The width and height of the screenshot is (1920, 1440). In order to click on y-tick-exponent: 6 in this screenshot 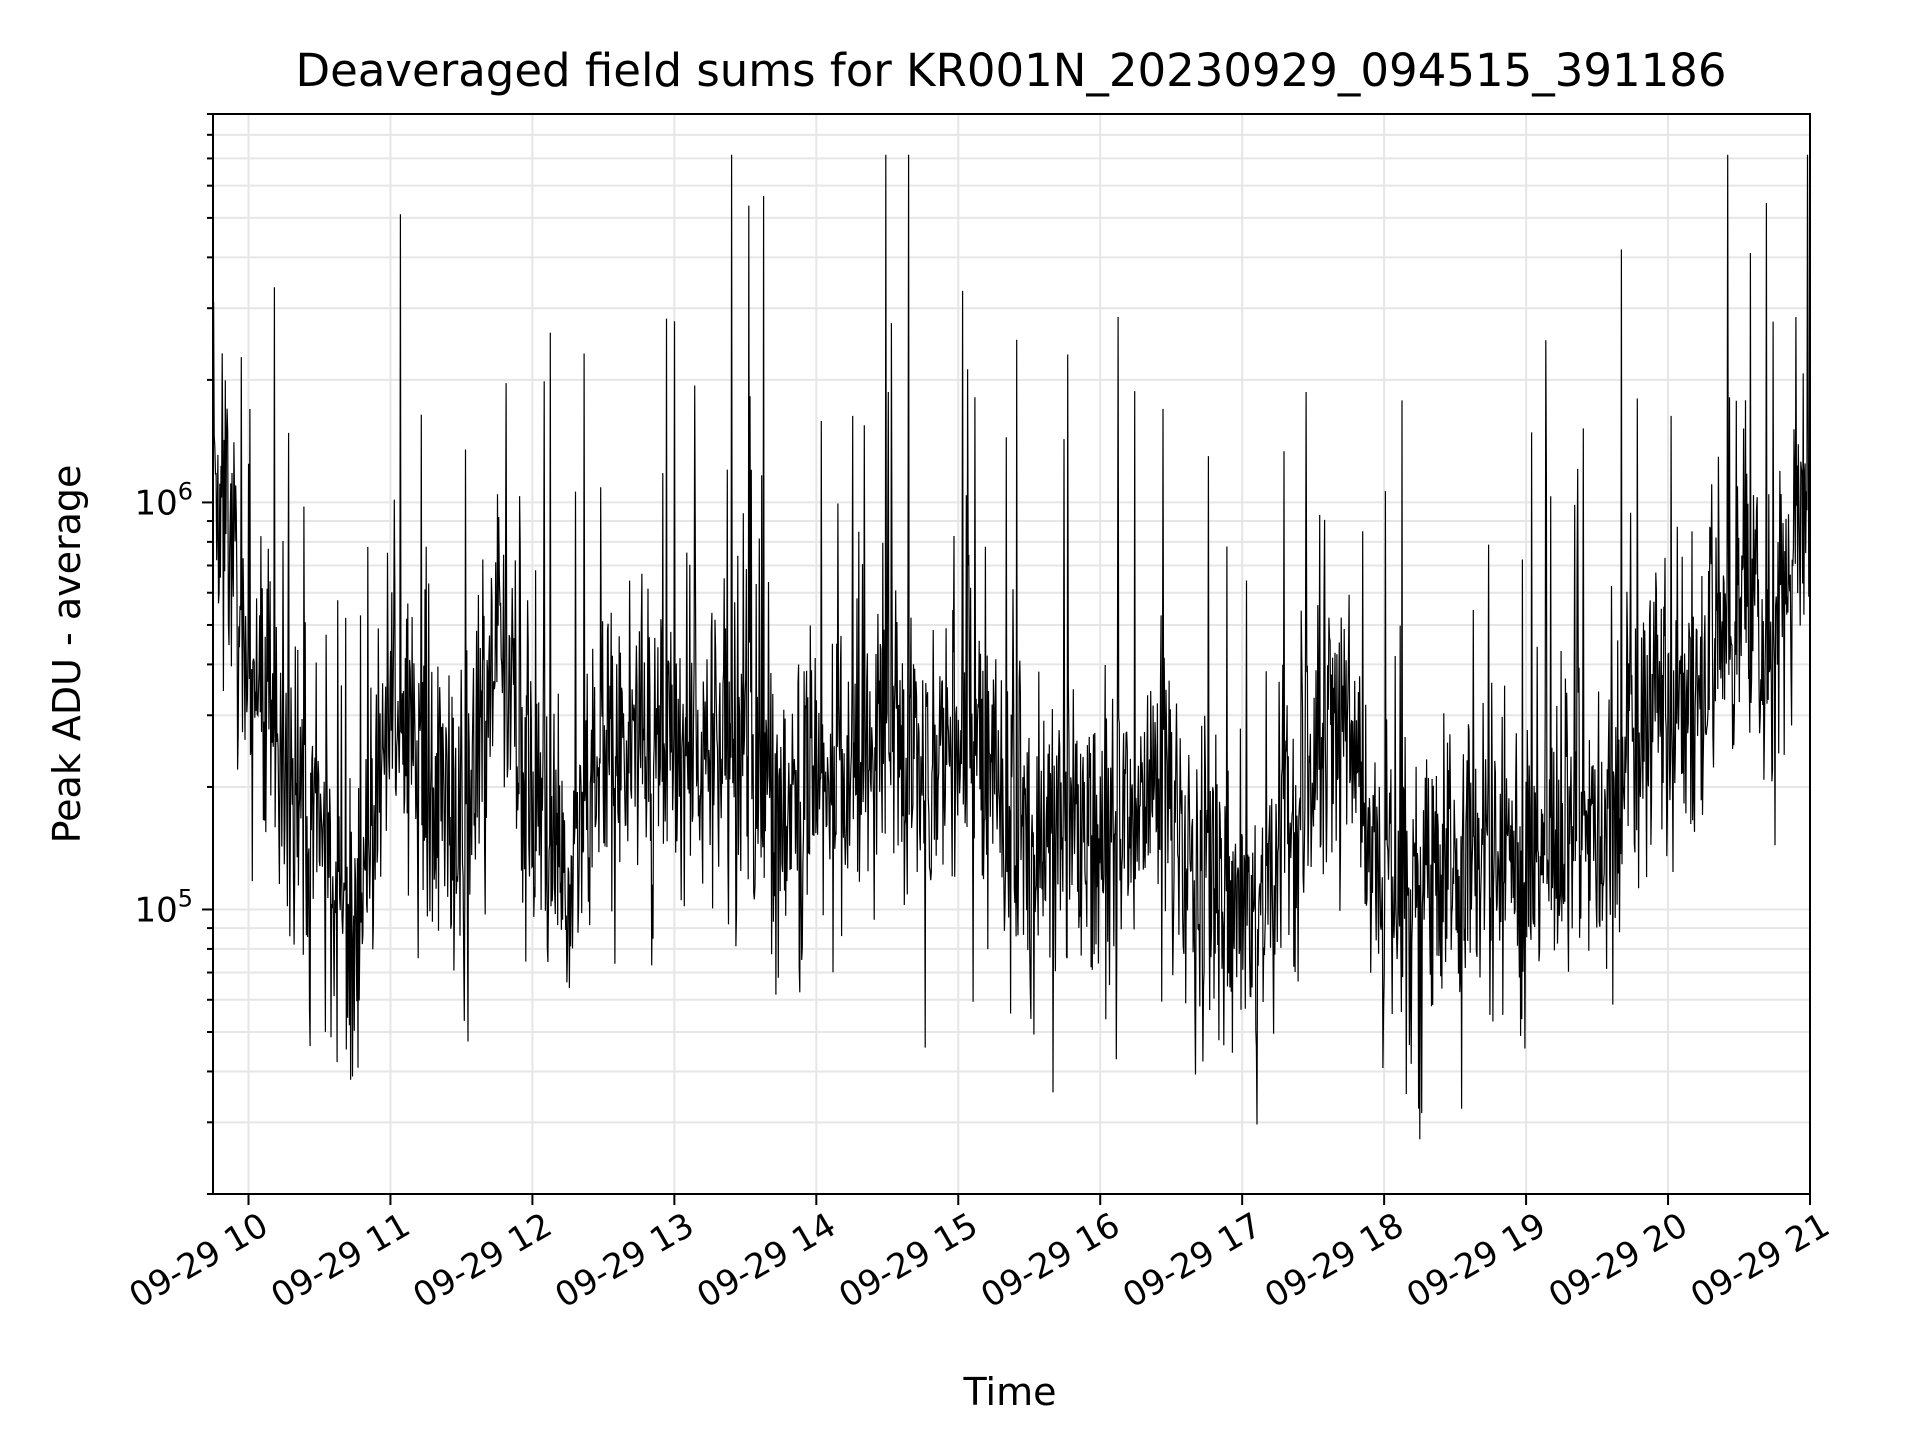, I will do `click(185, 491)`.